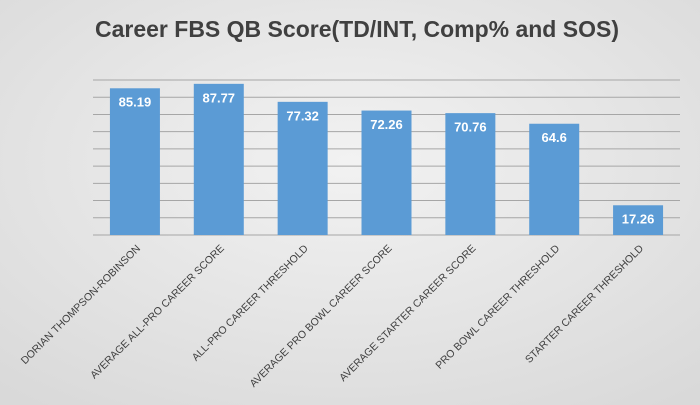 The height and width of the screenshot is (405, 700). What do you see at coordinates (554, 137) in the screenshot?
I see `value-label: 64.6` at bounding box center [554, 137].